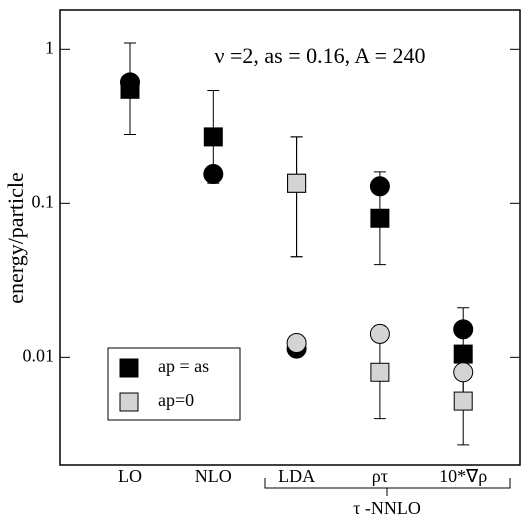 The image size is (529, 527). Describe the element at coordinates (130, 476) in the screenshot. I see `x-tick-label: LO` at that location.